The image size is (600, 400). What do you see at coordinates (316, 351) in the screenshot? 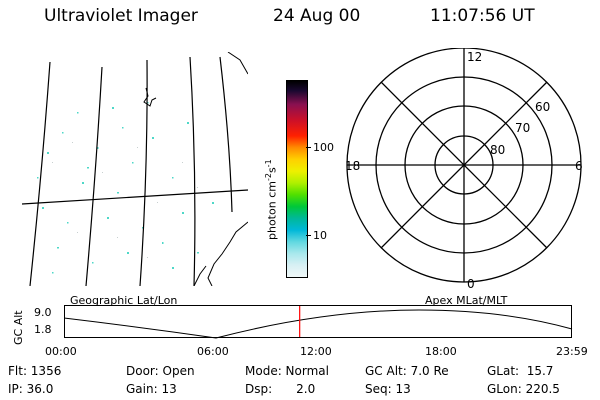
I see `time-tick-1200: 12:00` at bounding box center [316, 351].